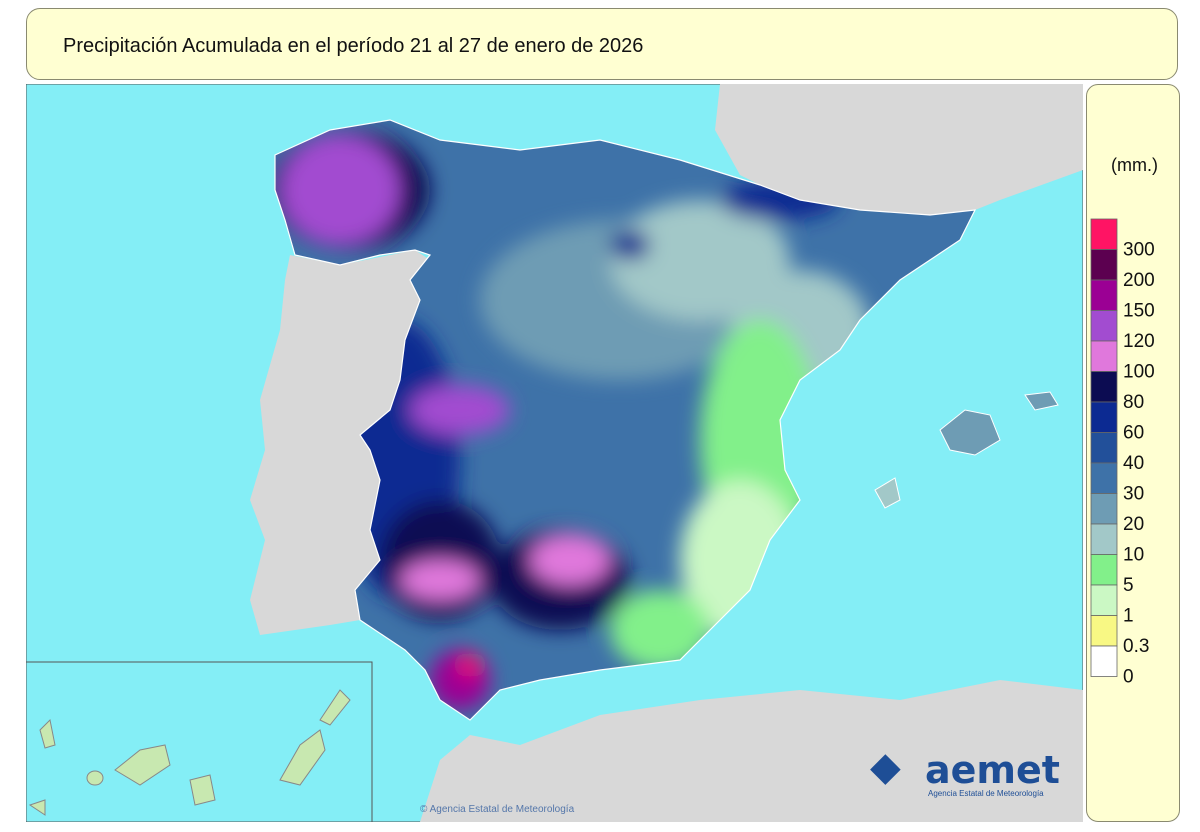 Image resolution: width=1200 pixels, height=832 pixels. Describe the element at coordinates (1133, 524) in the screenshot. I see `legend-label: 20` at that location.